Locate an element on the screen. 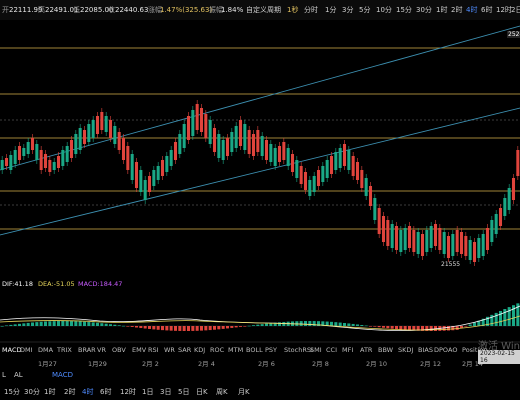 The width and height of the screenshot is (520, 400). indicator-bias: BIAS is located at coordinates (425, 350).